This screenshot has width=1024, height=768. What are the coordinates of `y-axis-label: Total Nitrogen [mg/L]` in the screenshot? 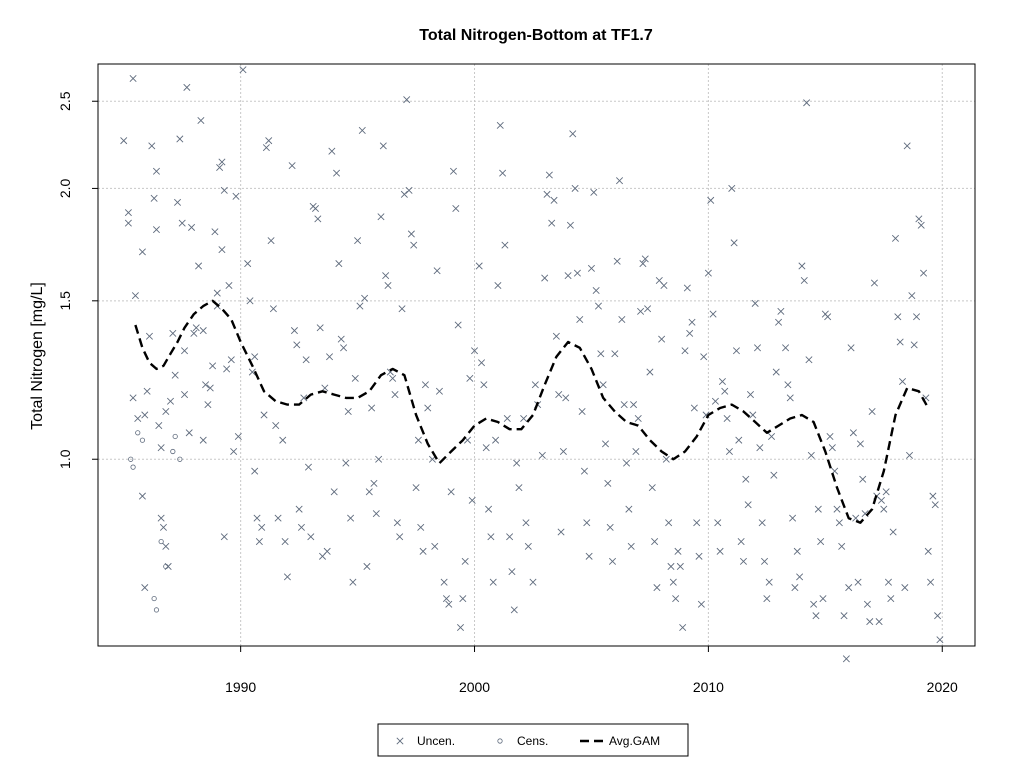 It's located at (37, 356).